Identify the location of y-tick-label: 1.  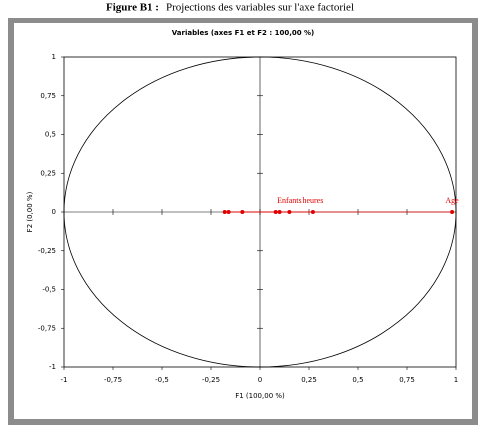
(54, 57).